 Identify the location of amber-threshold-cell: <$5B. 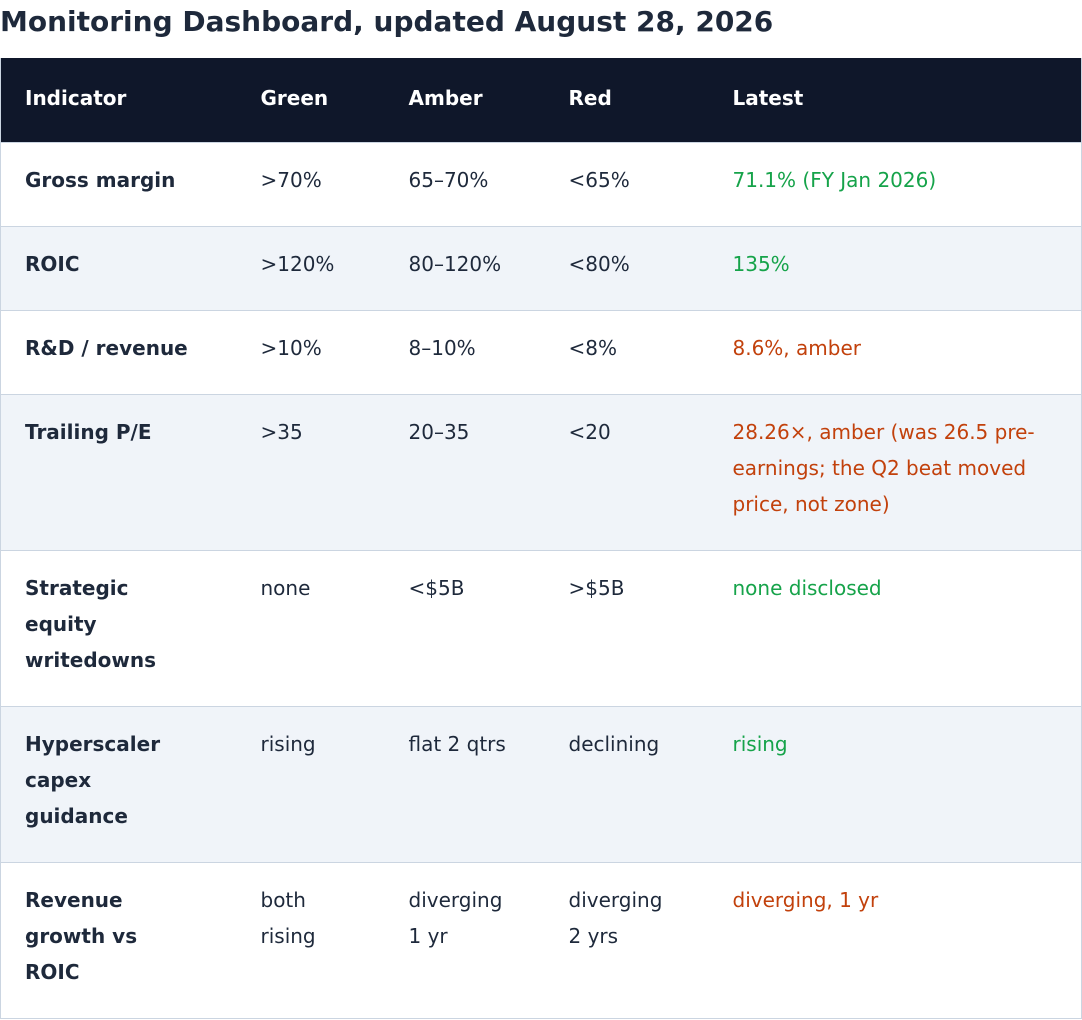
(436, 587).